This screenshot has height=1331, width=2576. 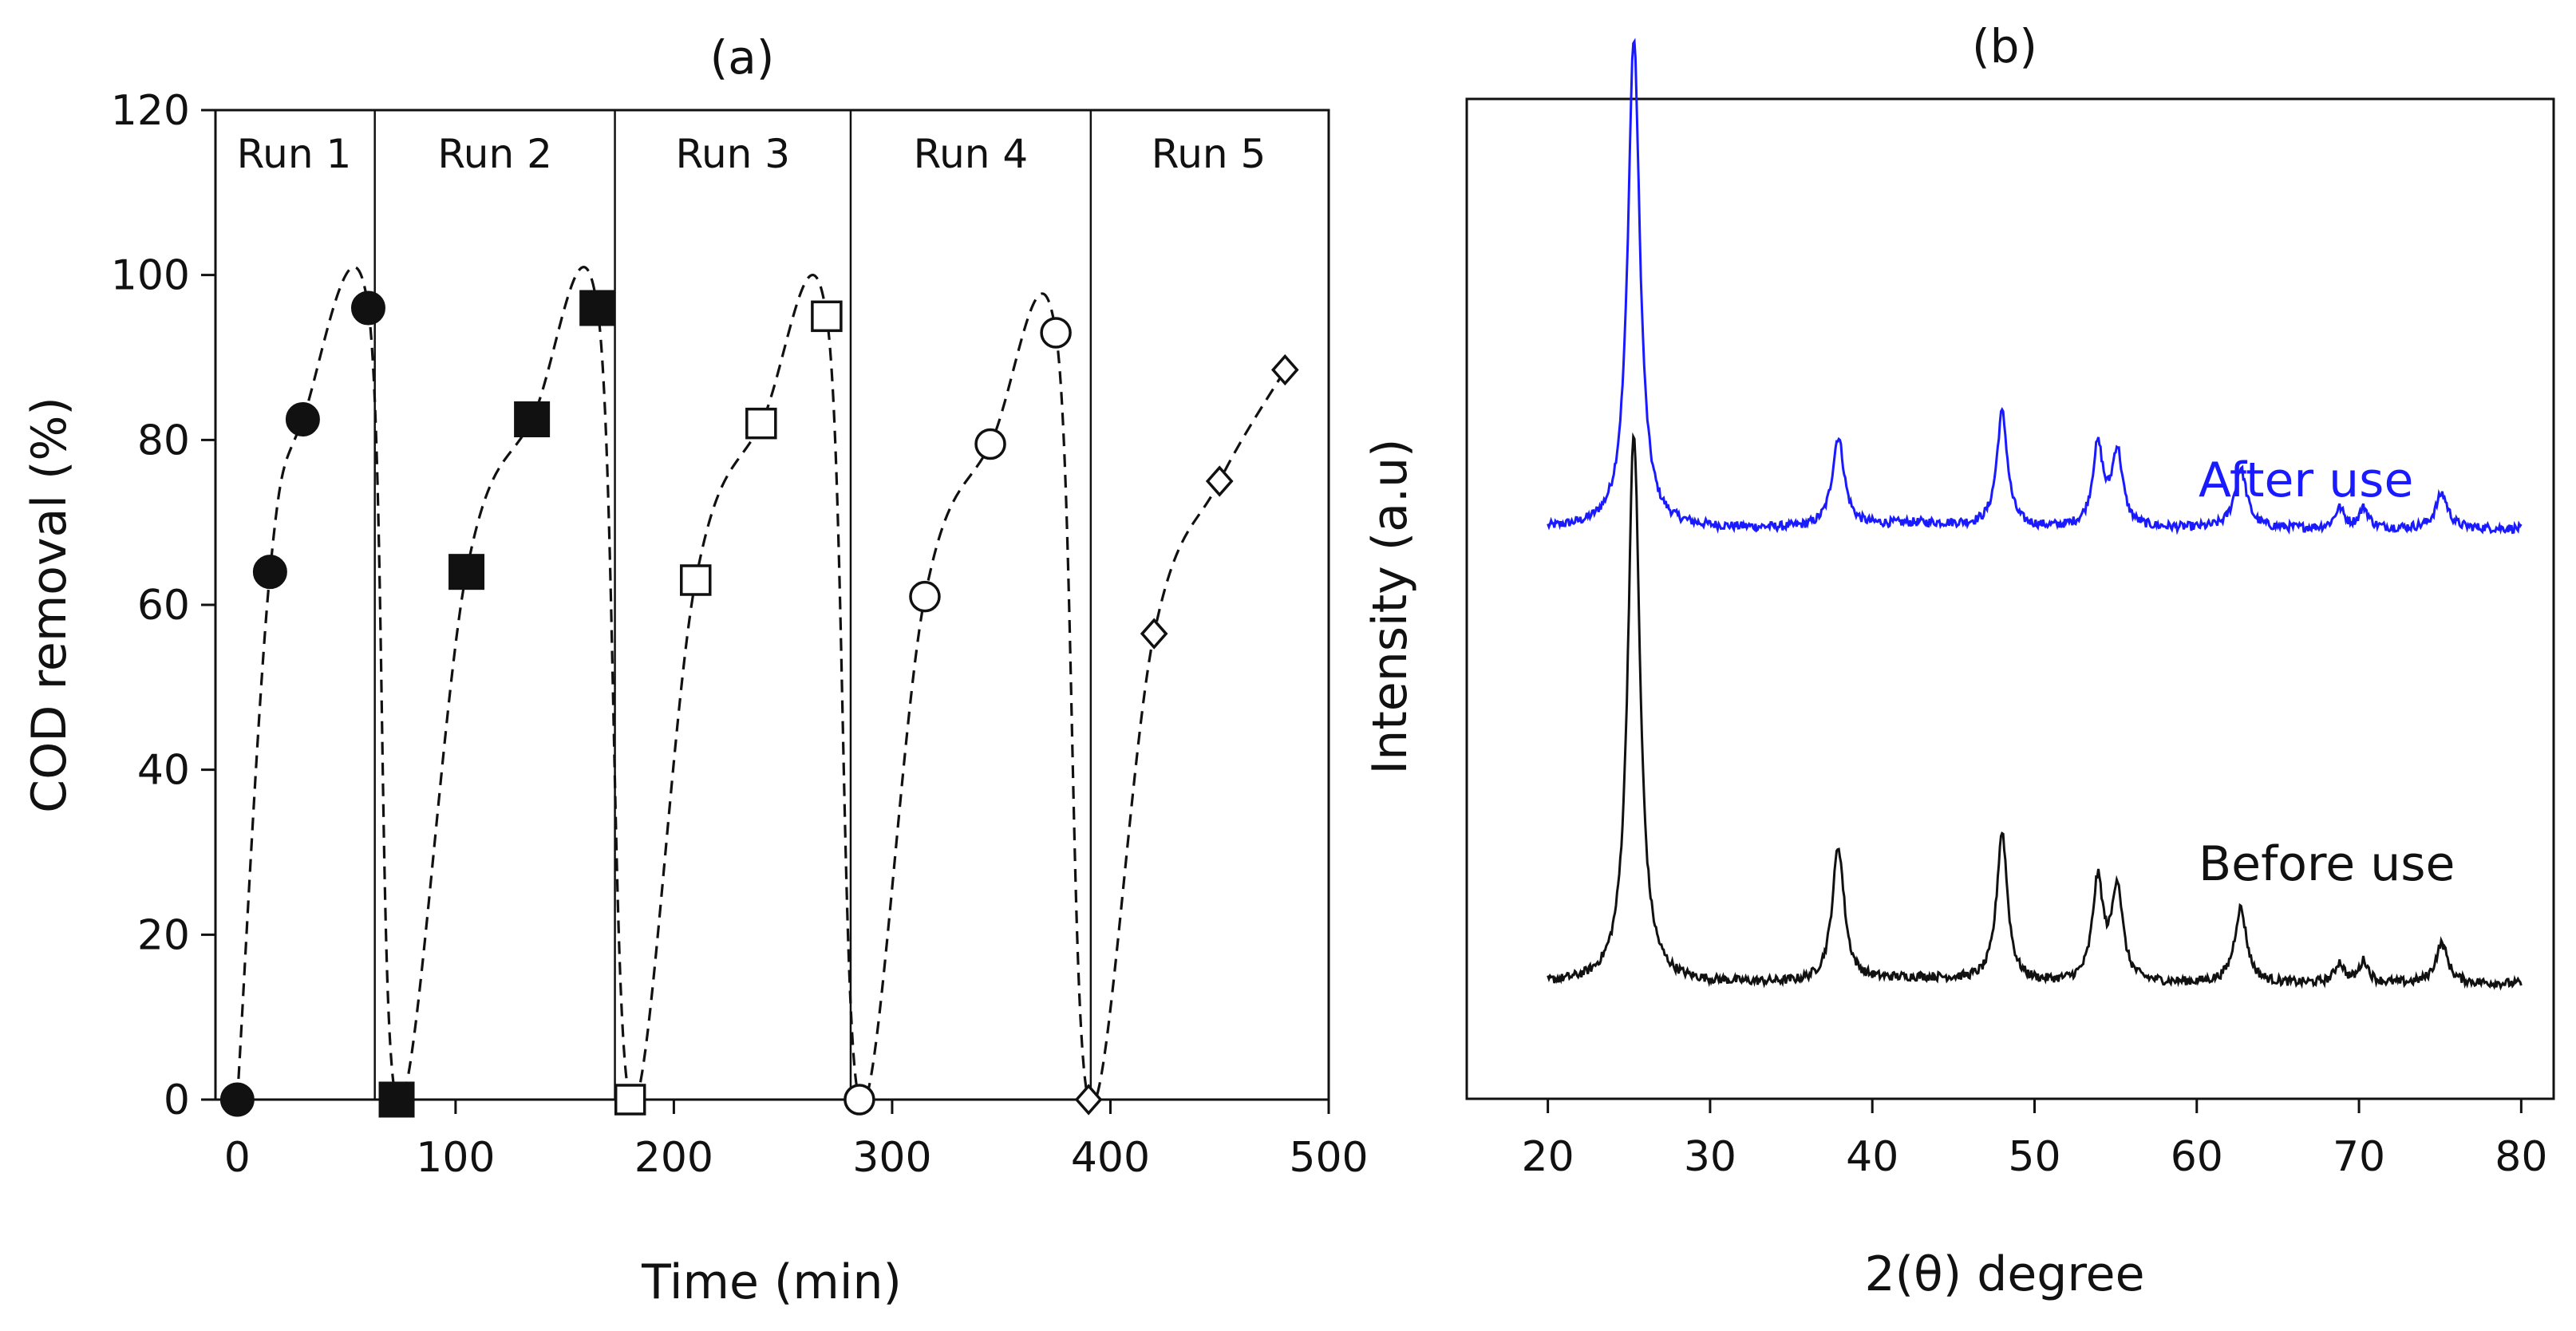 What do you see at coordinates (269, 573) in the screenshot?
I see `marker-run1-point2` at bounding box center [269, 573].